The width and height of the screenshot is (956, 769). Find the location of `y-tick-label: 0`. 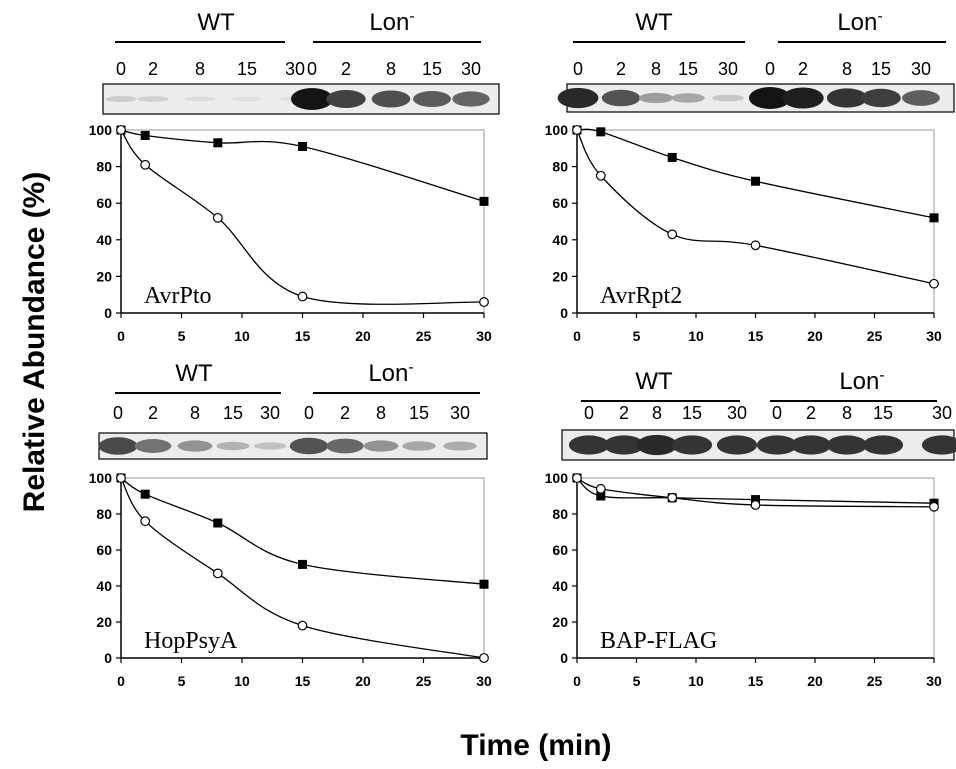

y-tick-label: 0 is located at coordinates (108, 313).